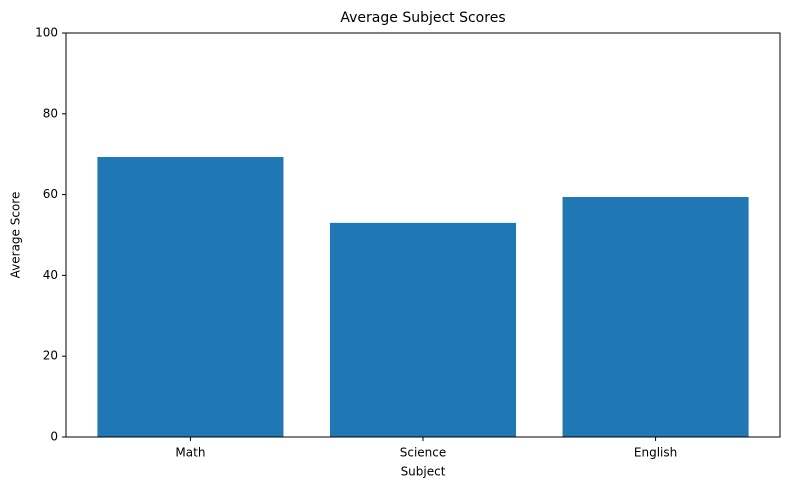  I want to click on x-axis-label: Subject, so click(423, 472).